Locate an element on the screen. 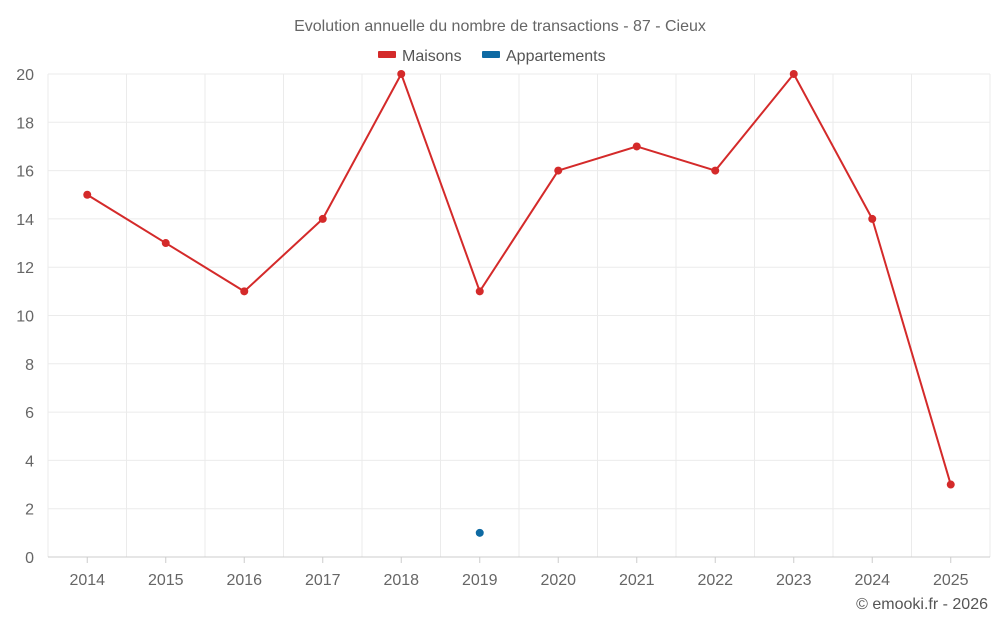 This screenshot has width=1000, height=625. x-tick-label: 2022 is located at coordinates (715, 580).